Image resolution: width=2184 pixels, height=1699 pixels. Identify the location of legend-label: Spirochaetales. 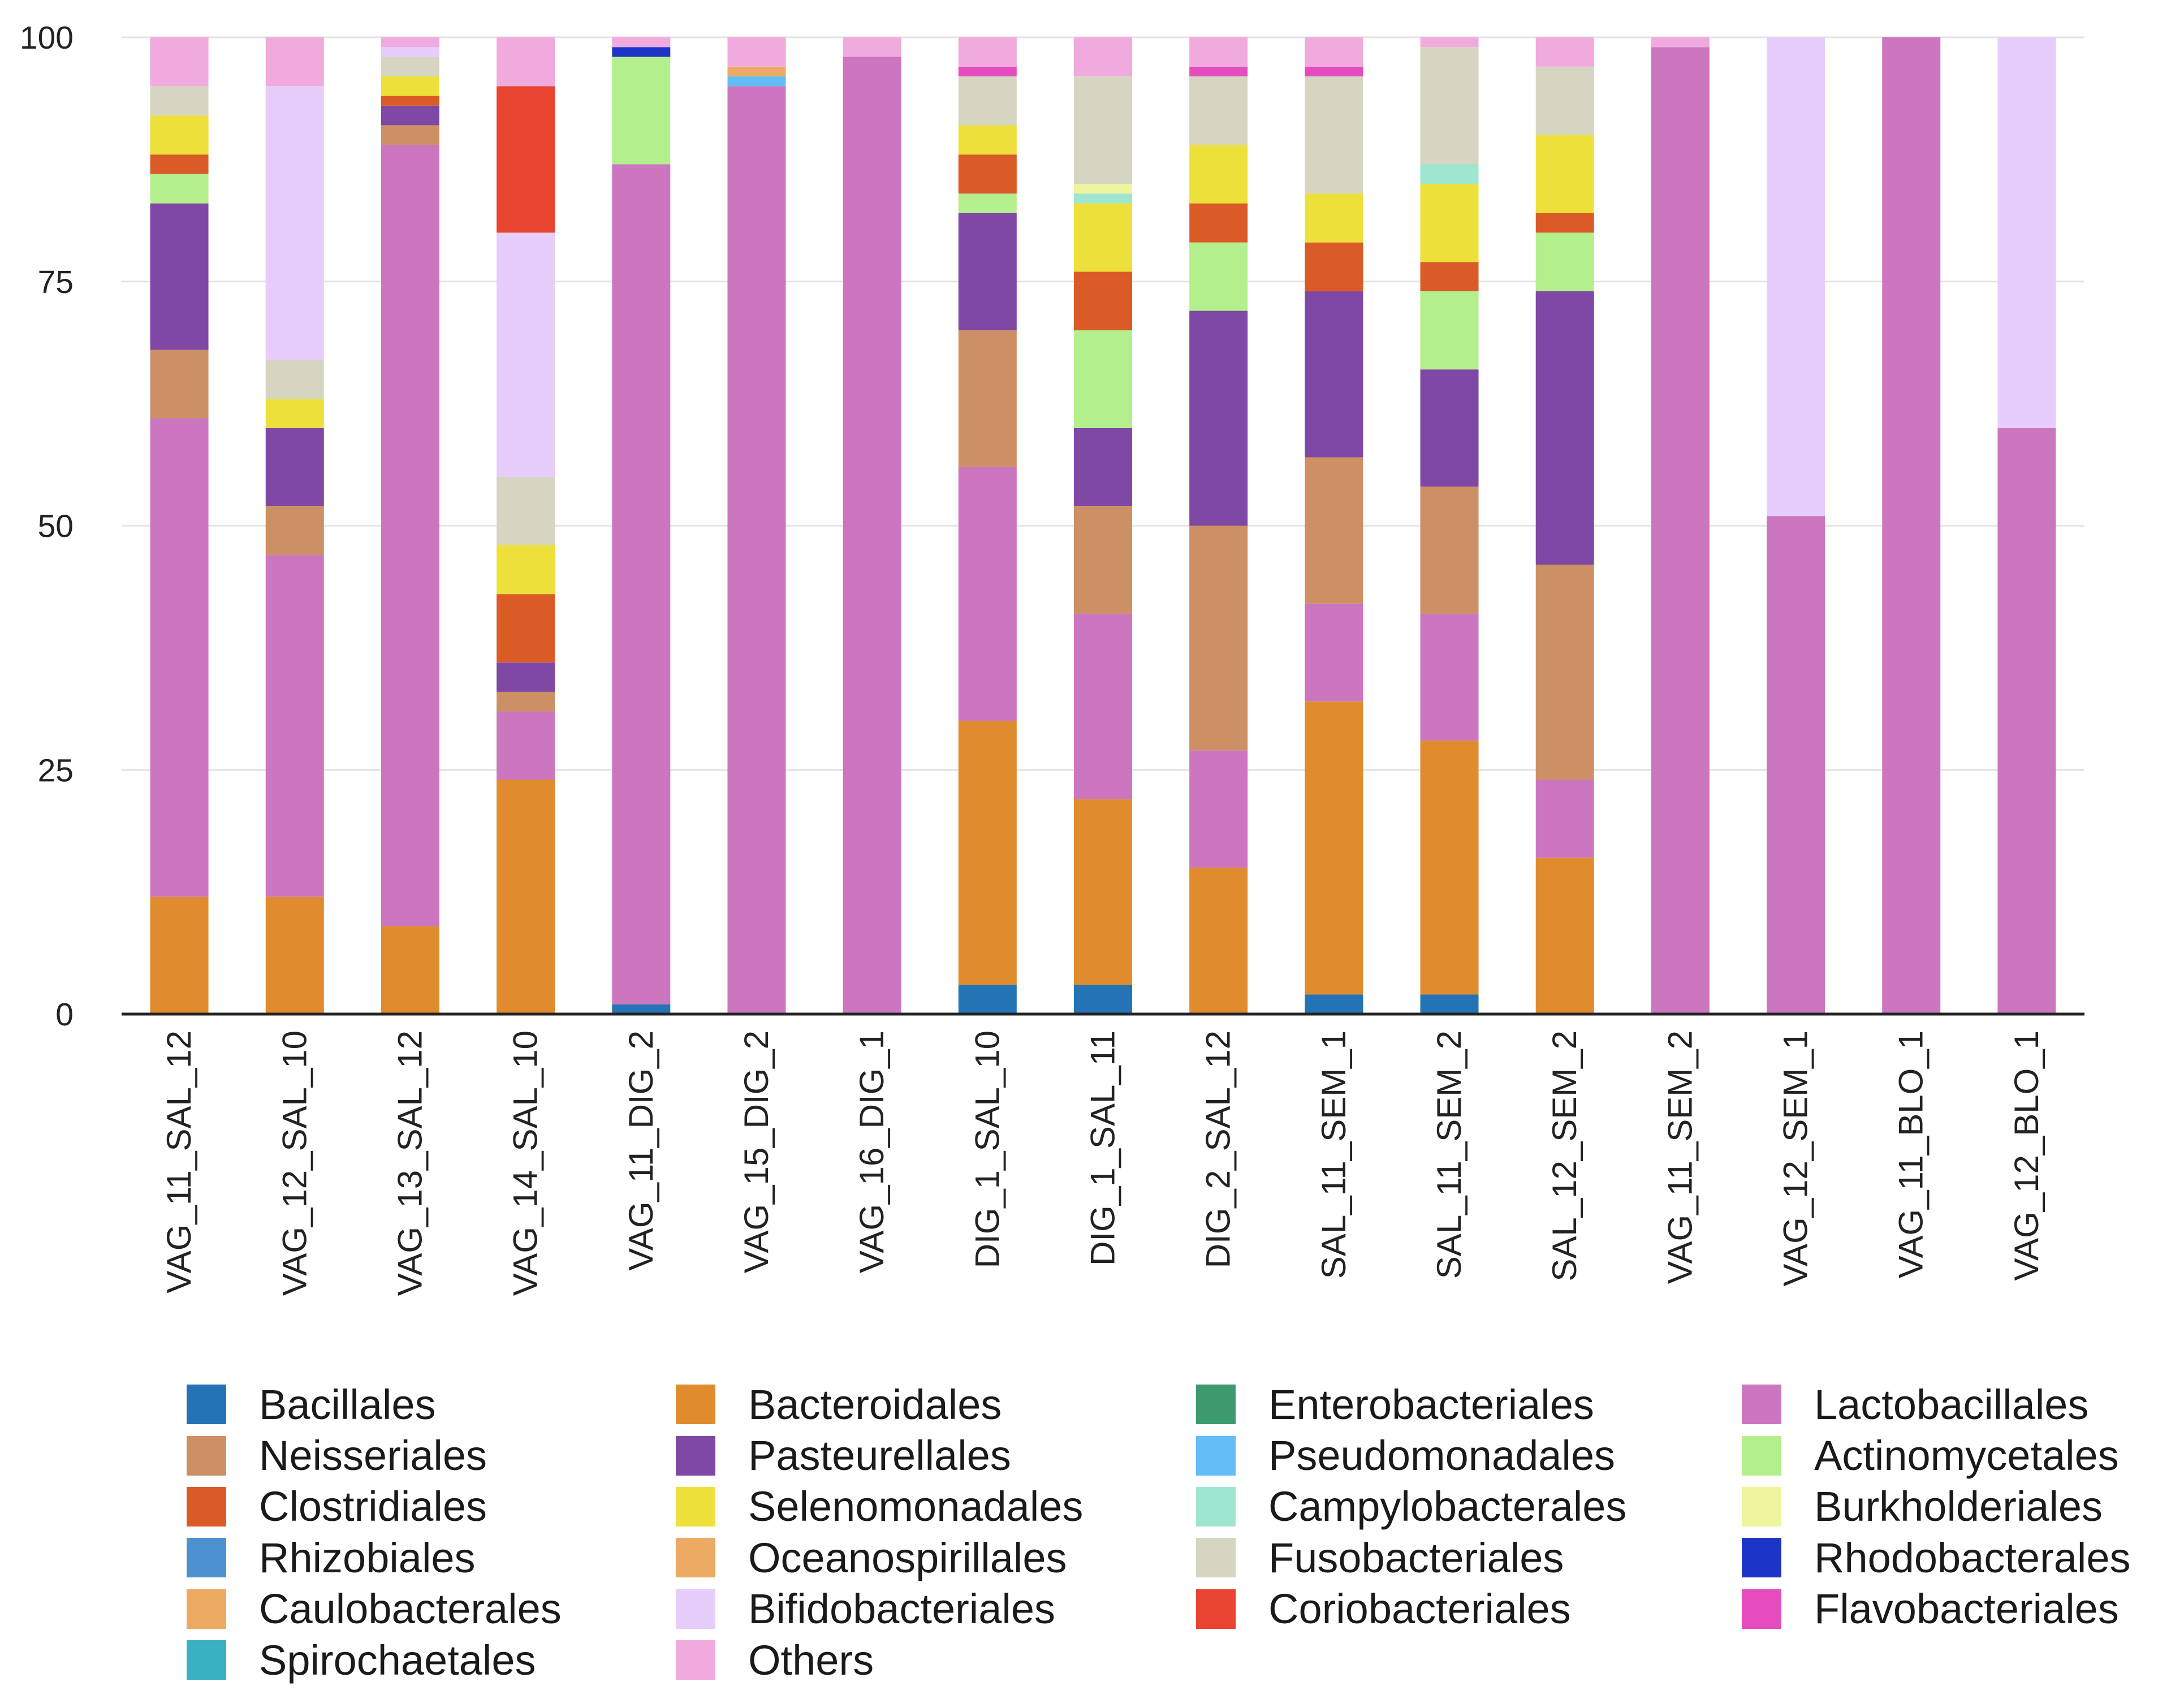
(397, 1660).